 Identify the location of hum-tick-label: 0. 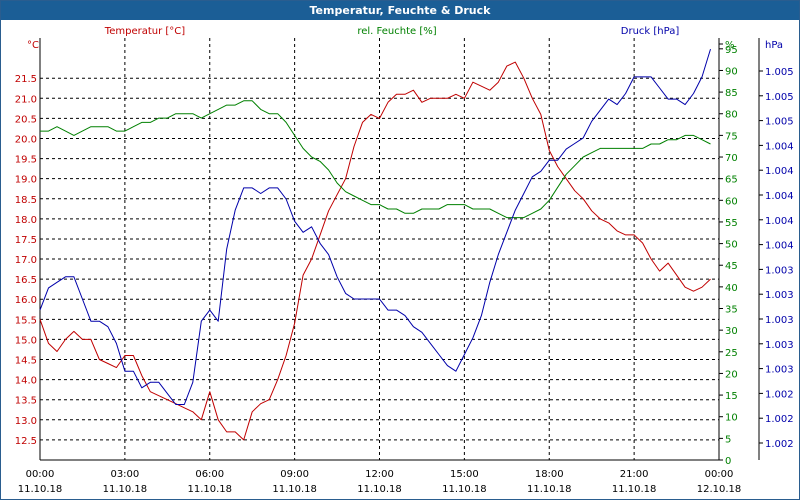
(728, 461).